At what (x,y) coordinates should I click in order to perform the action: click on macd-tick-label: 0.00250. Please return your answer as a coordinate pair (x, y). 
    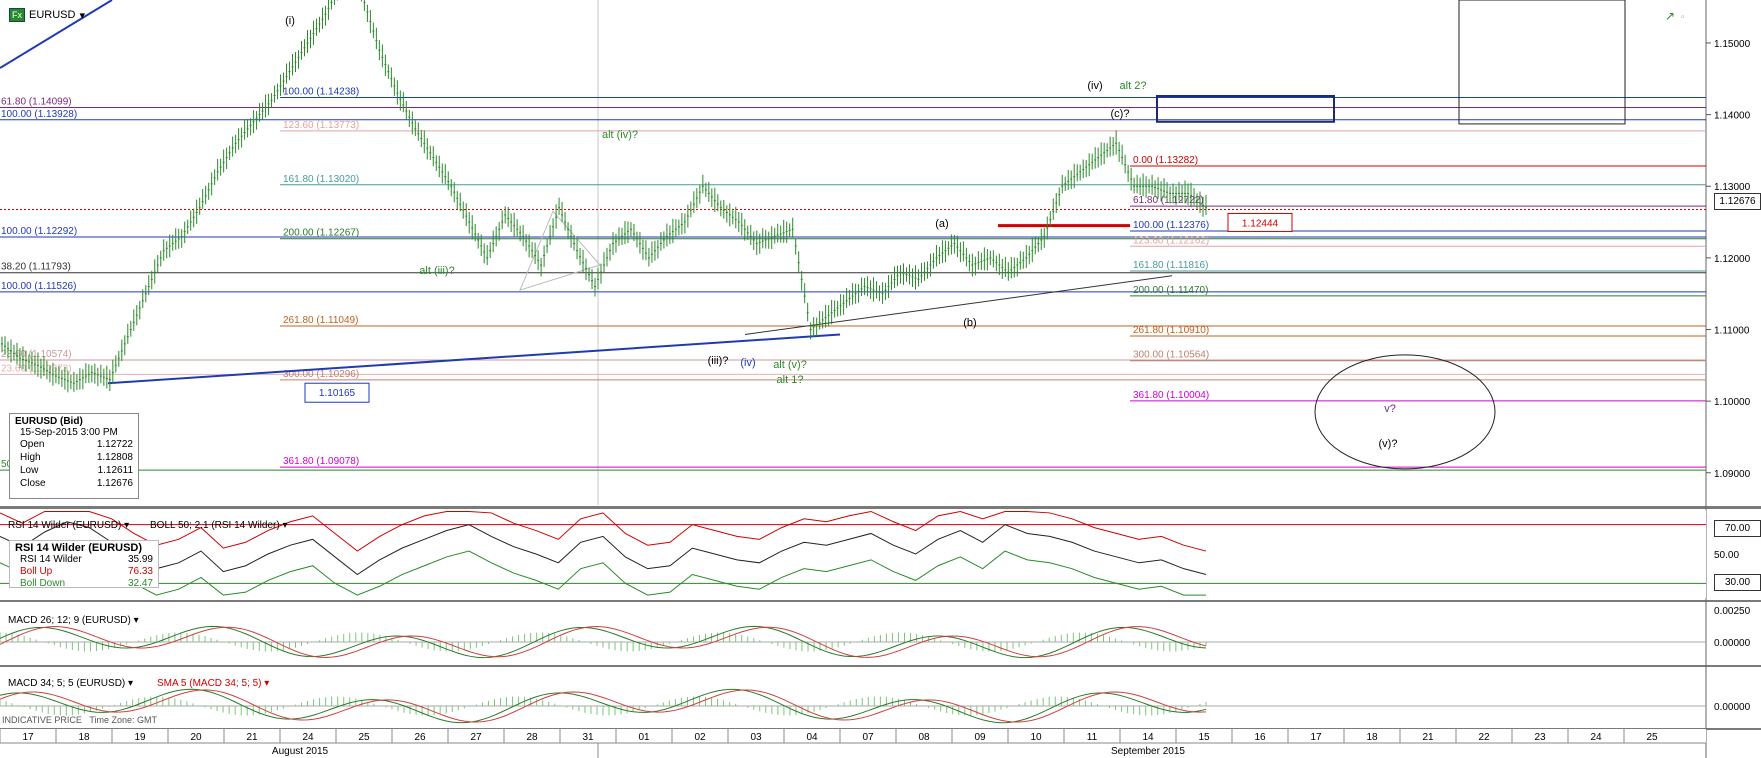
    Looking at the image, I should click on (1732, 611).